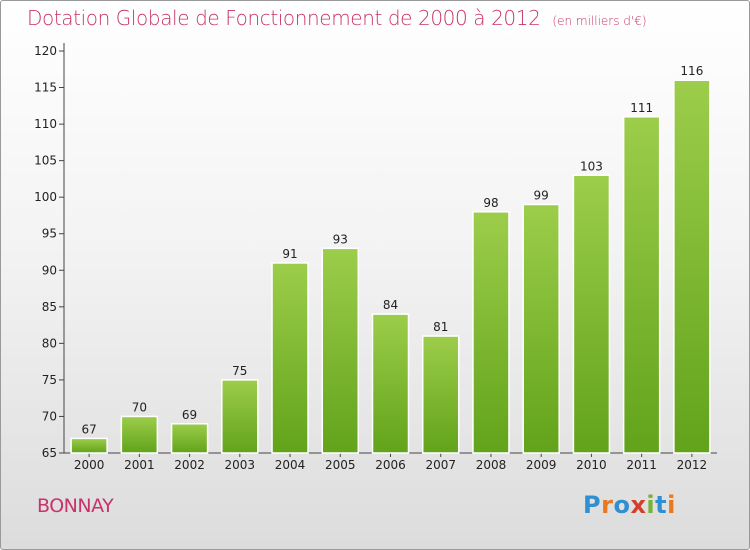 This screenshot has height=550, width=750. Describe the element at coordinates (541, 195) in the screenshot. I see `data-label-2009: 99` at that location.